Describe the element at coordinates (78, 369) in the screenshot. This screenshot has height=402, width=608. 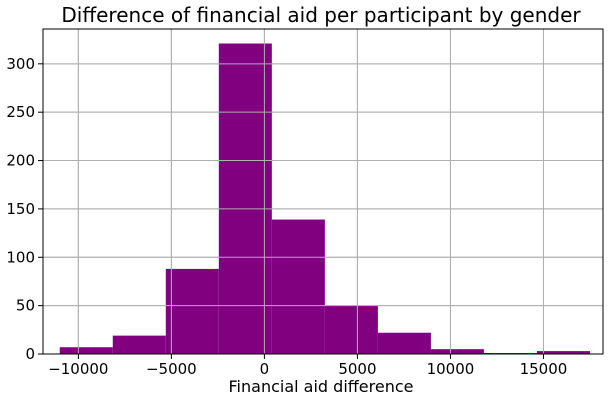
I see `x-tick-label-0: −10000` at that location.